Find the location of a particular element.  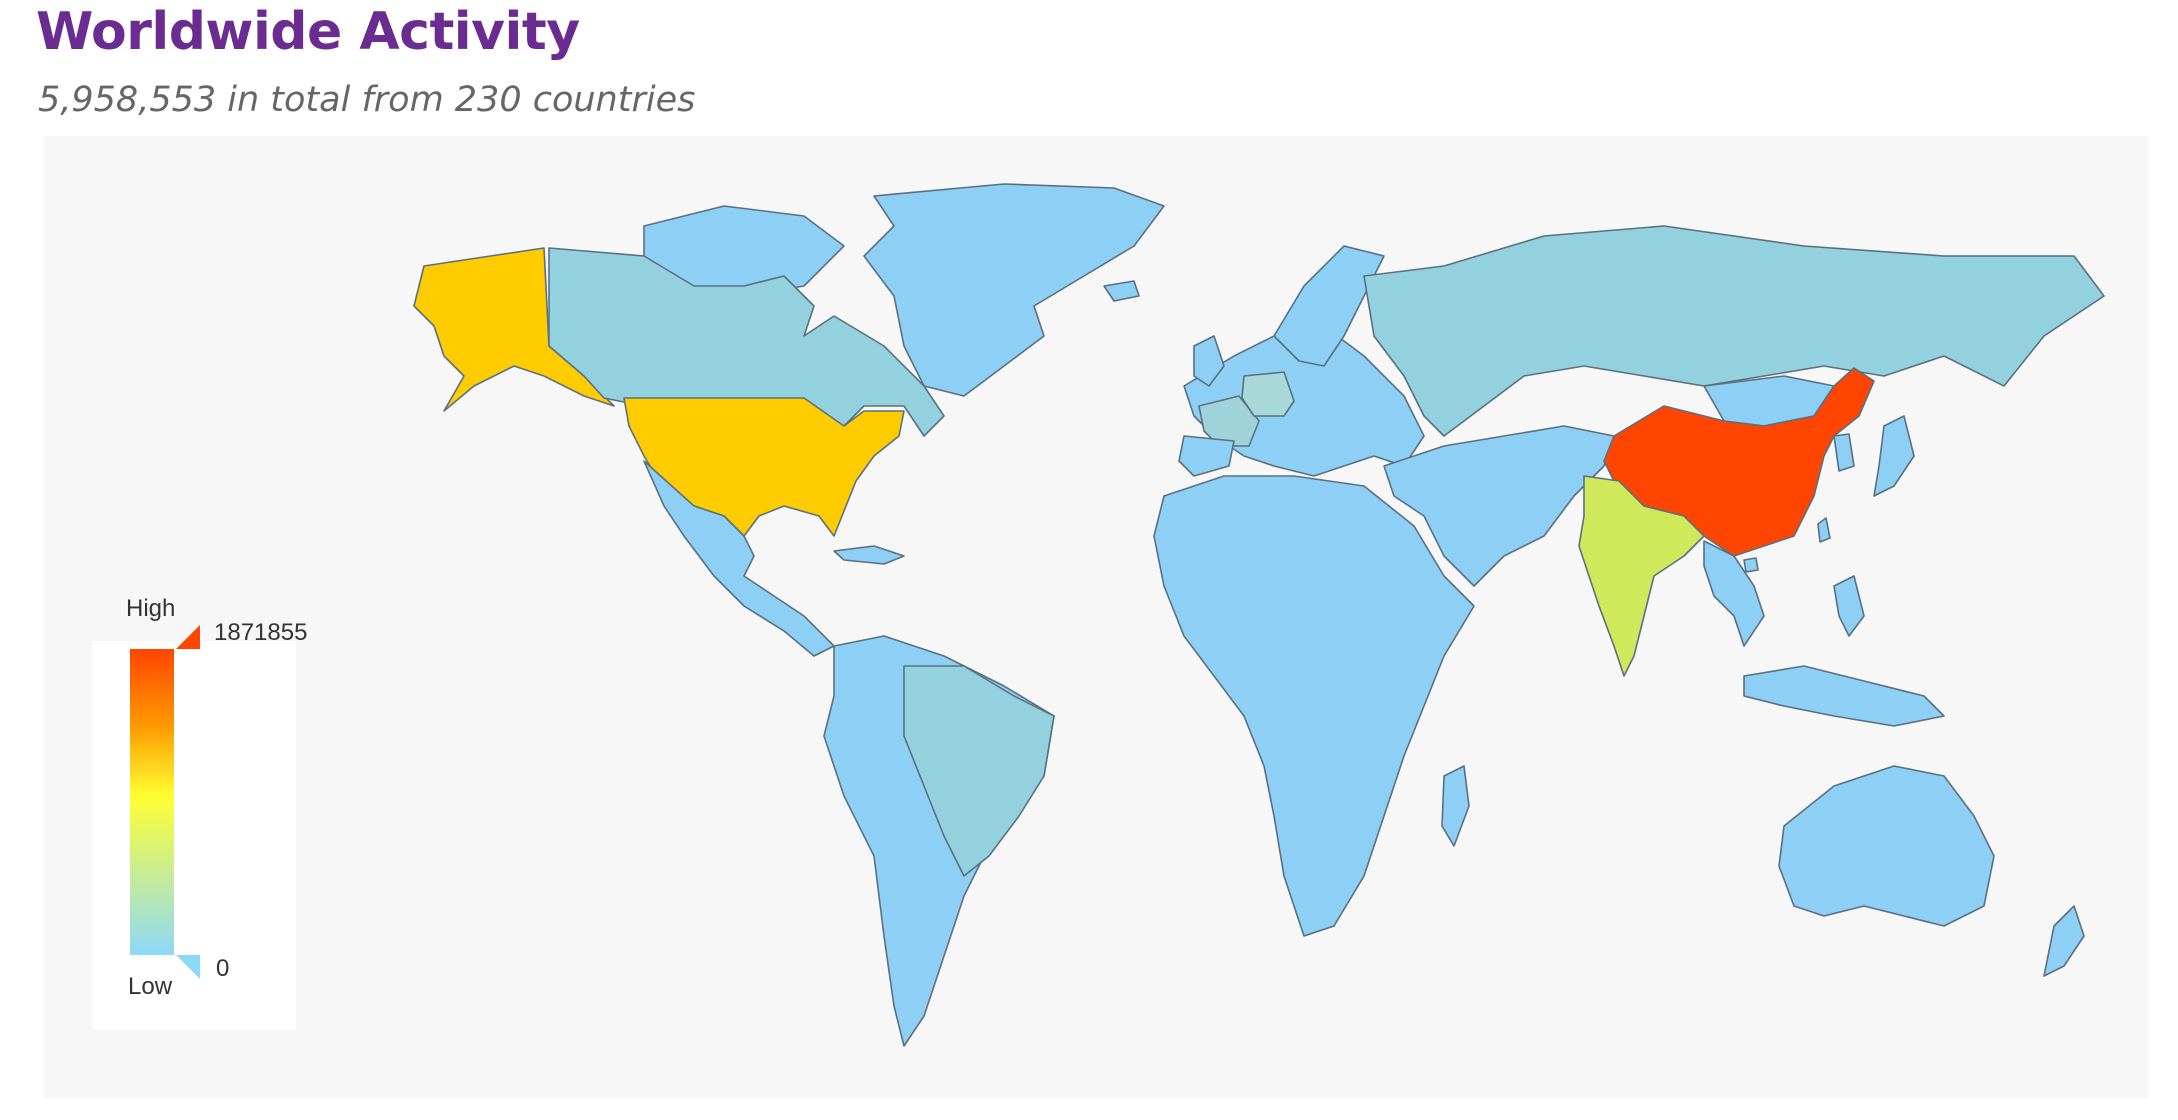

legend-min-value: 0 is located at coordinates (223, 968).